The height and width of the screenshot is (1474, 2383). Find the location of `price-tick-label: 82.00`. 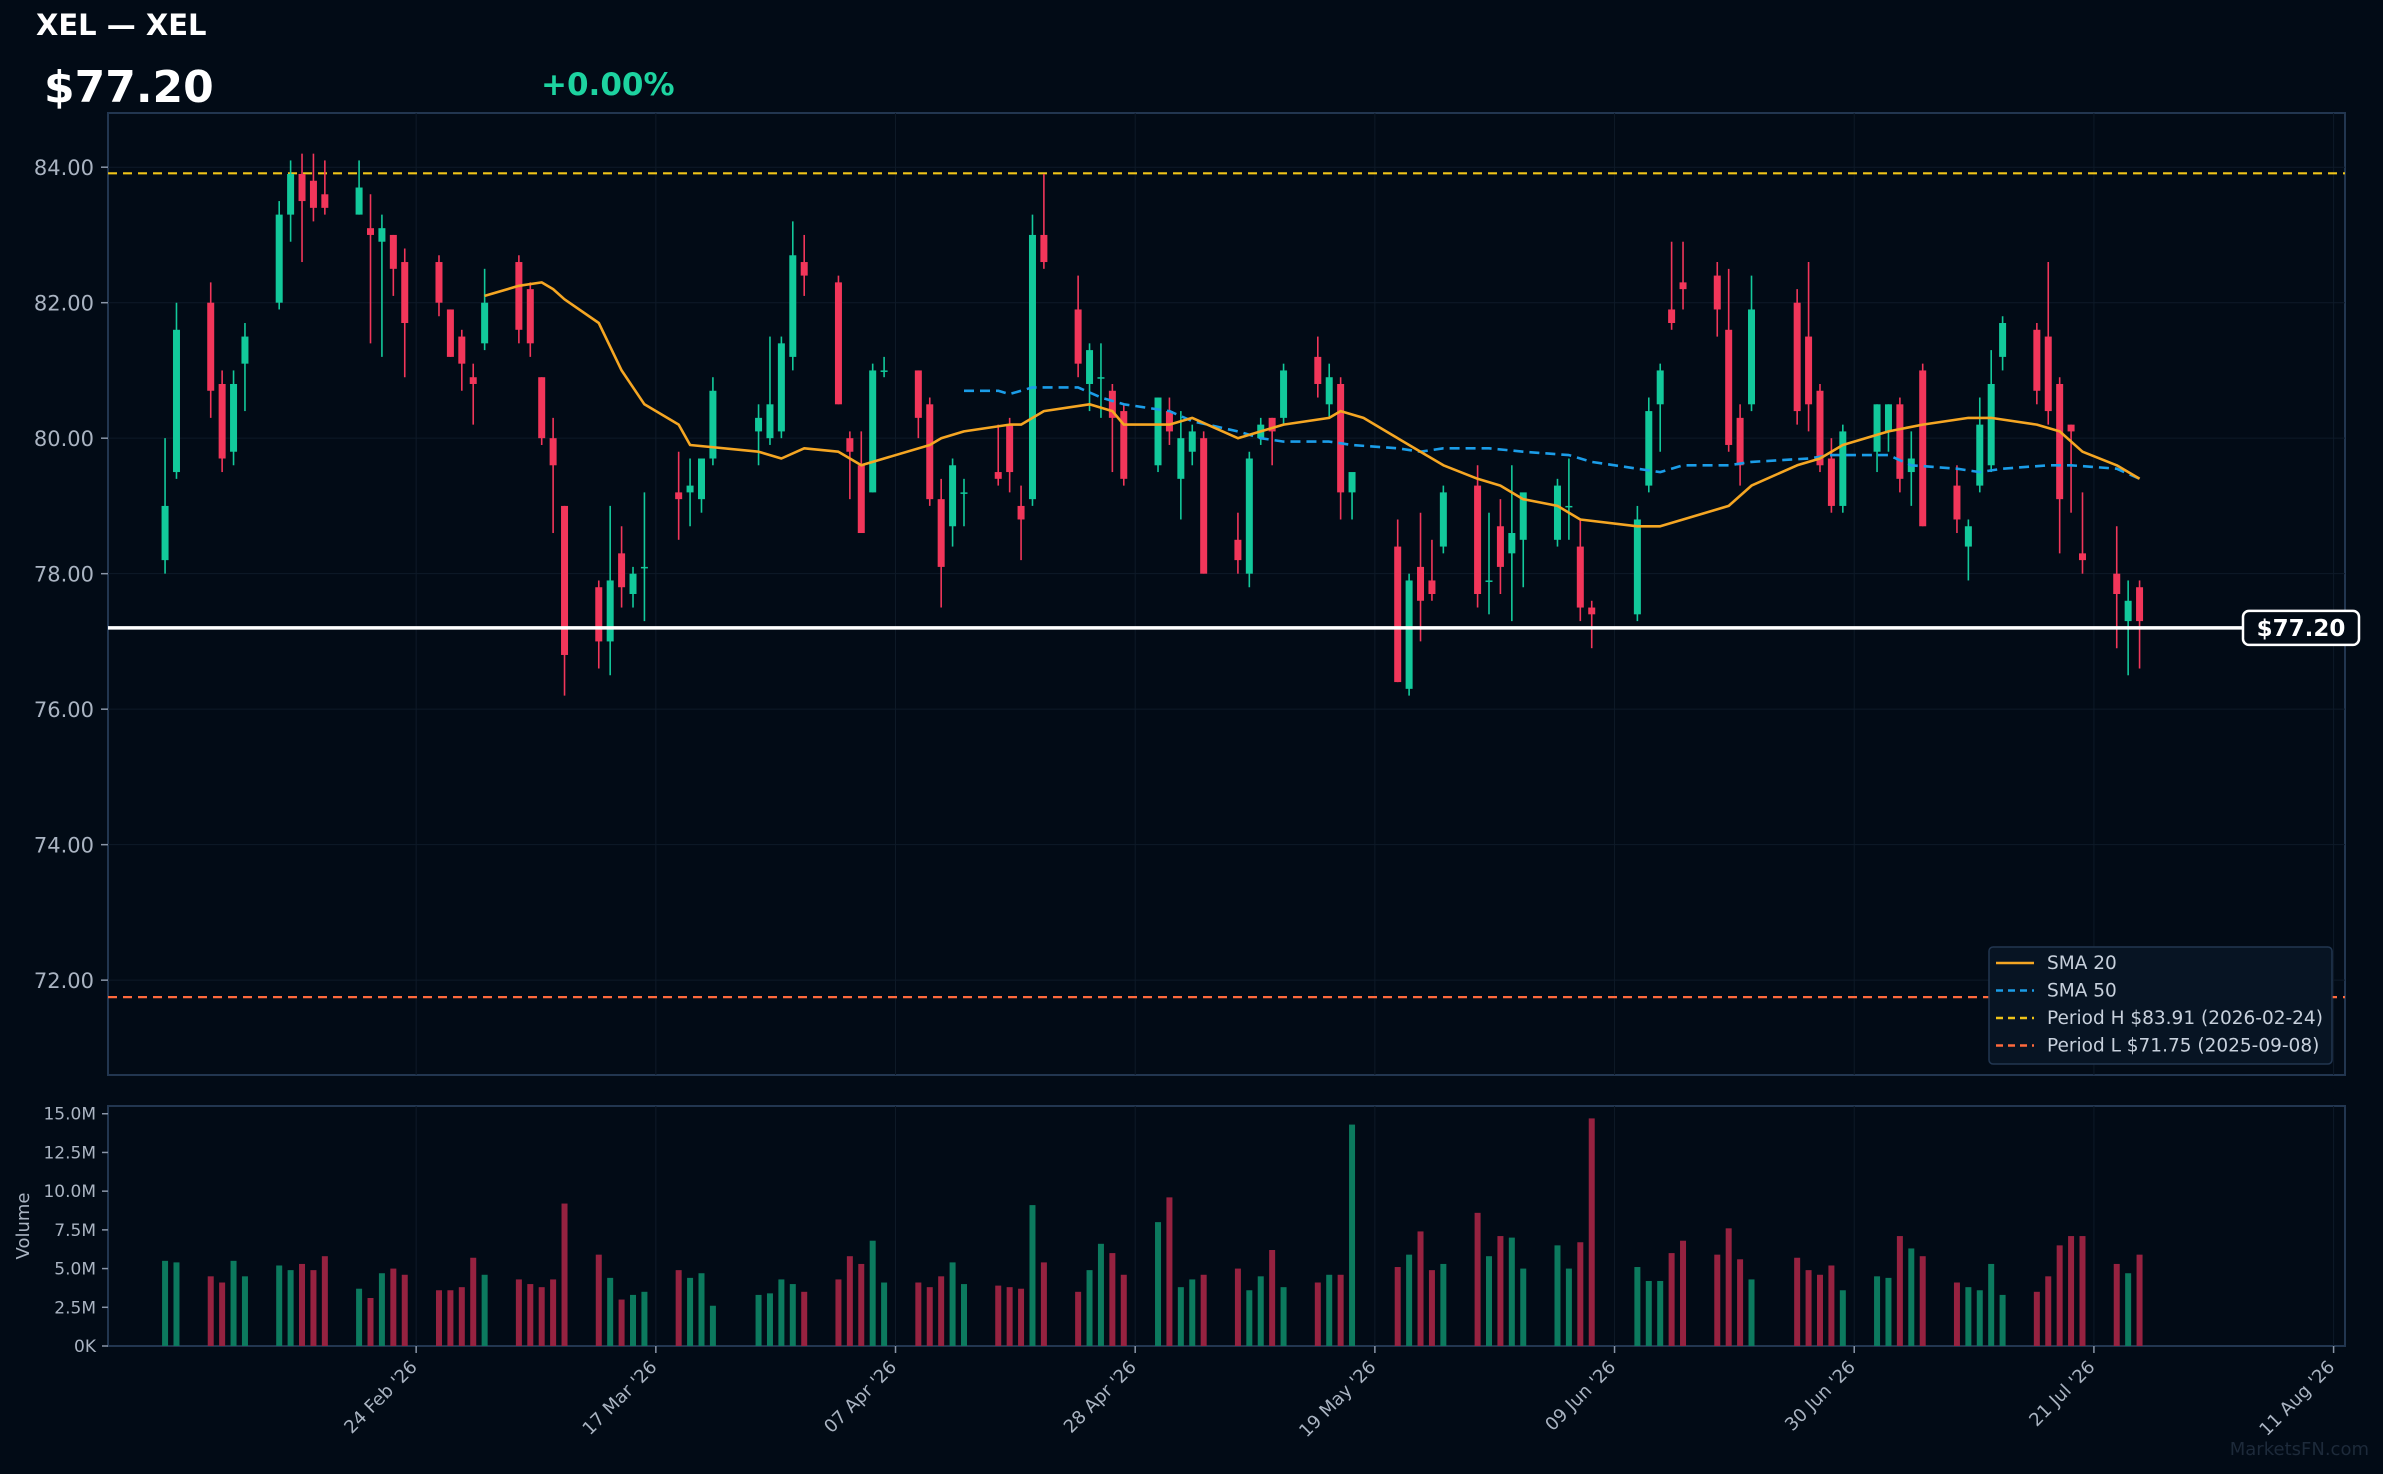

price-tick-label: 82.00 is located at coordinates (64, 304).